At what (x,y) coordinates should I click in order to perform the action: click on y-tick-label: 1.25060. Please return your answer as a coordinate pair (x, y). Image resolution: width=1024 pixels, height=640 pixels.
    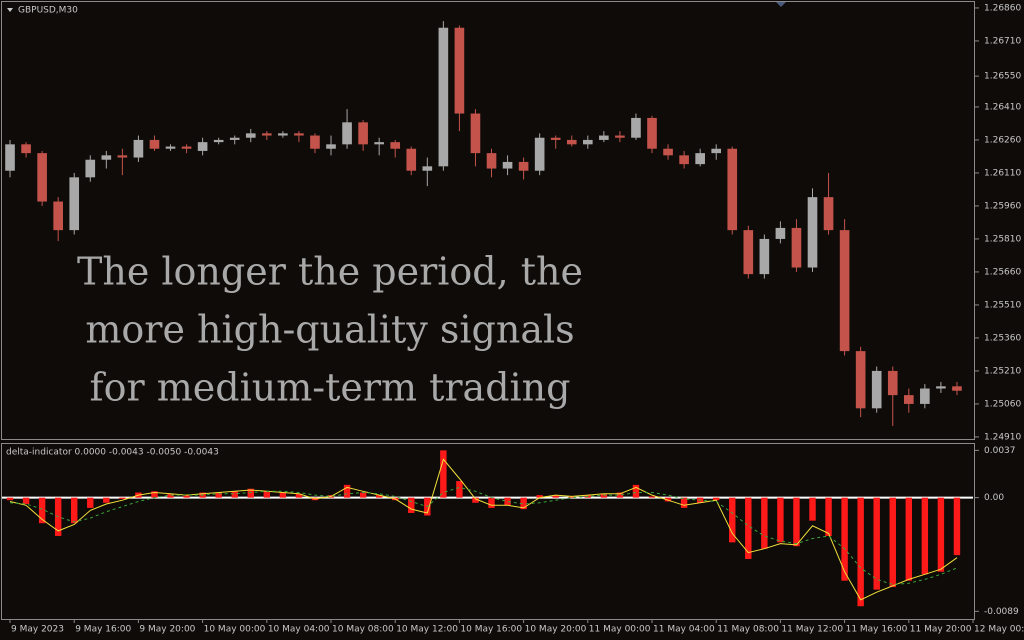
    Looking at the image, I should click on (1002, 404).